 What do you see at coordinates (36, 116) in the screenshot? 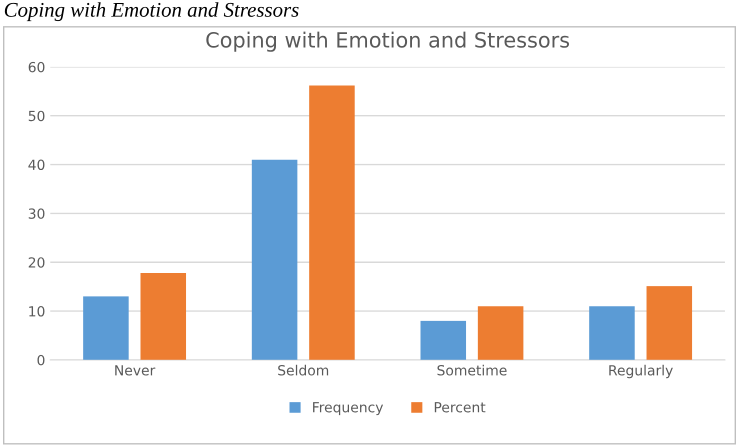
I see `y-tick-label: 50` at bounding box center [36, 116].